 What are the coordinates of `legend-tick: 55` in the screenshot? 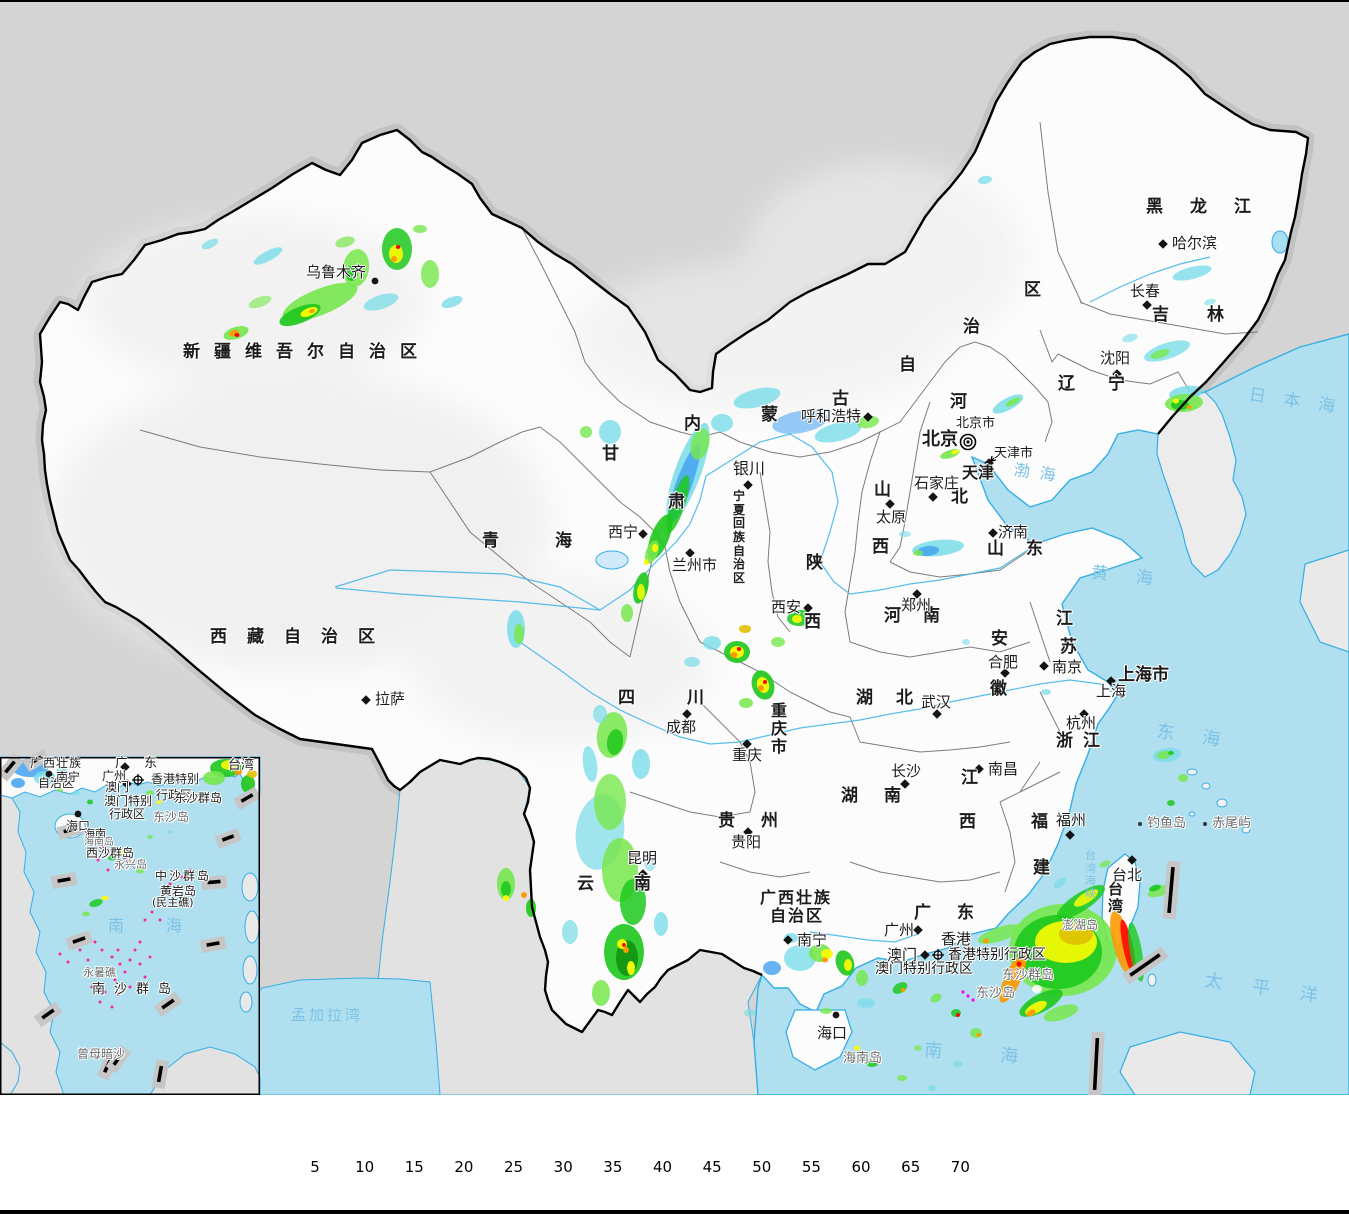 It's located at (811, 1167).